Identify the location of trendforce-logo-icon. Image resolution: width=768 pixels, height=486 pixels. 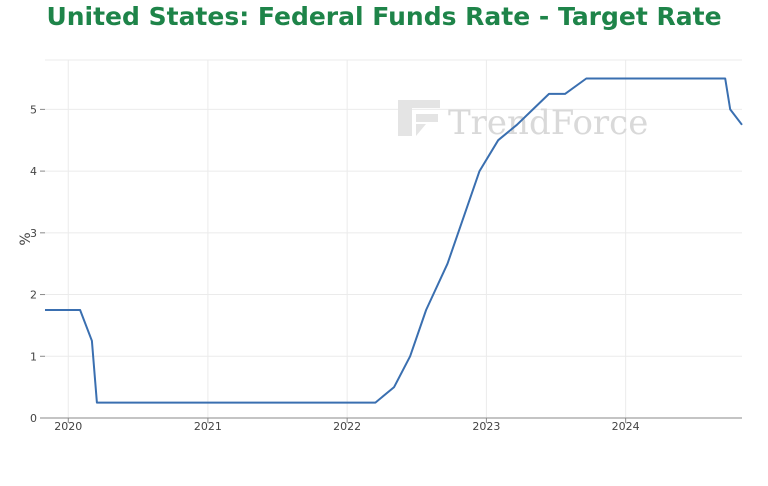
(419, 118).